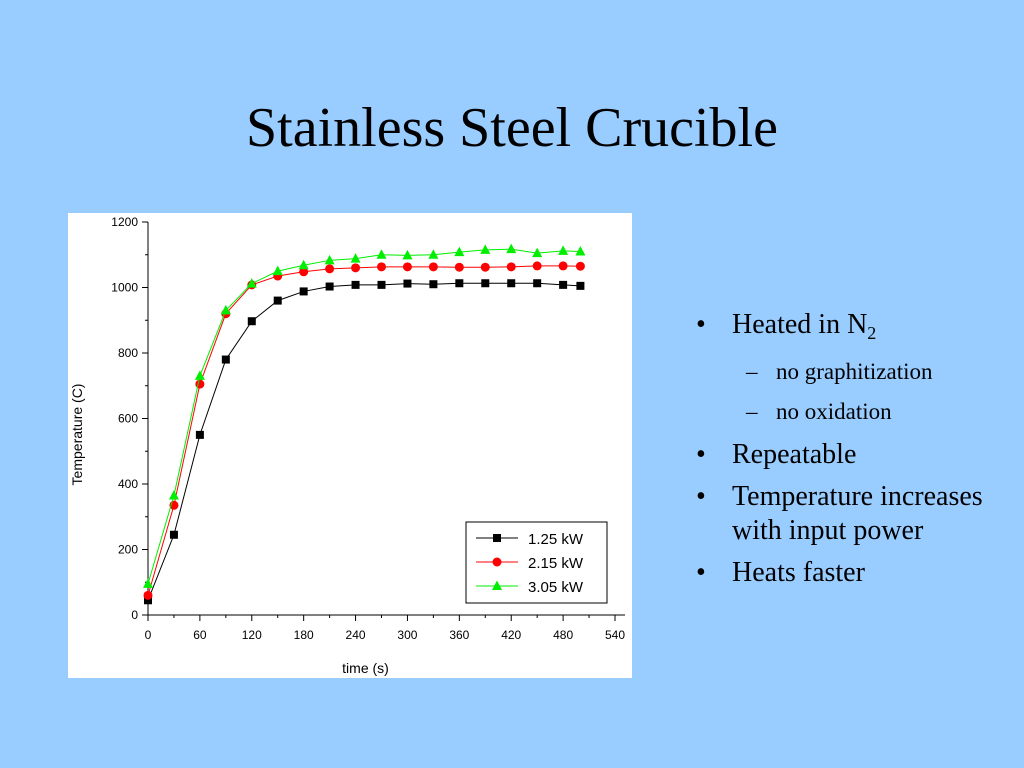  I want to click on x-tick-label: 0, so click(148, 635).